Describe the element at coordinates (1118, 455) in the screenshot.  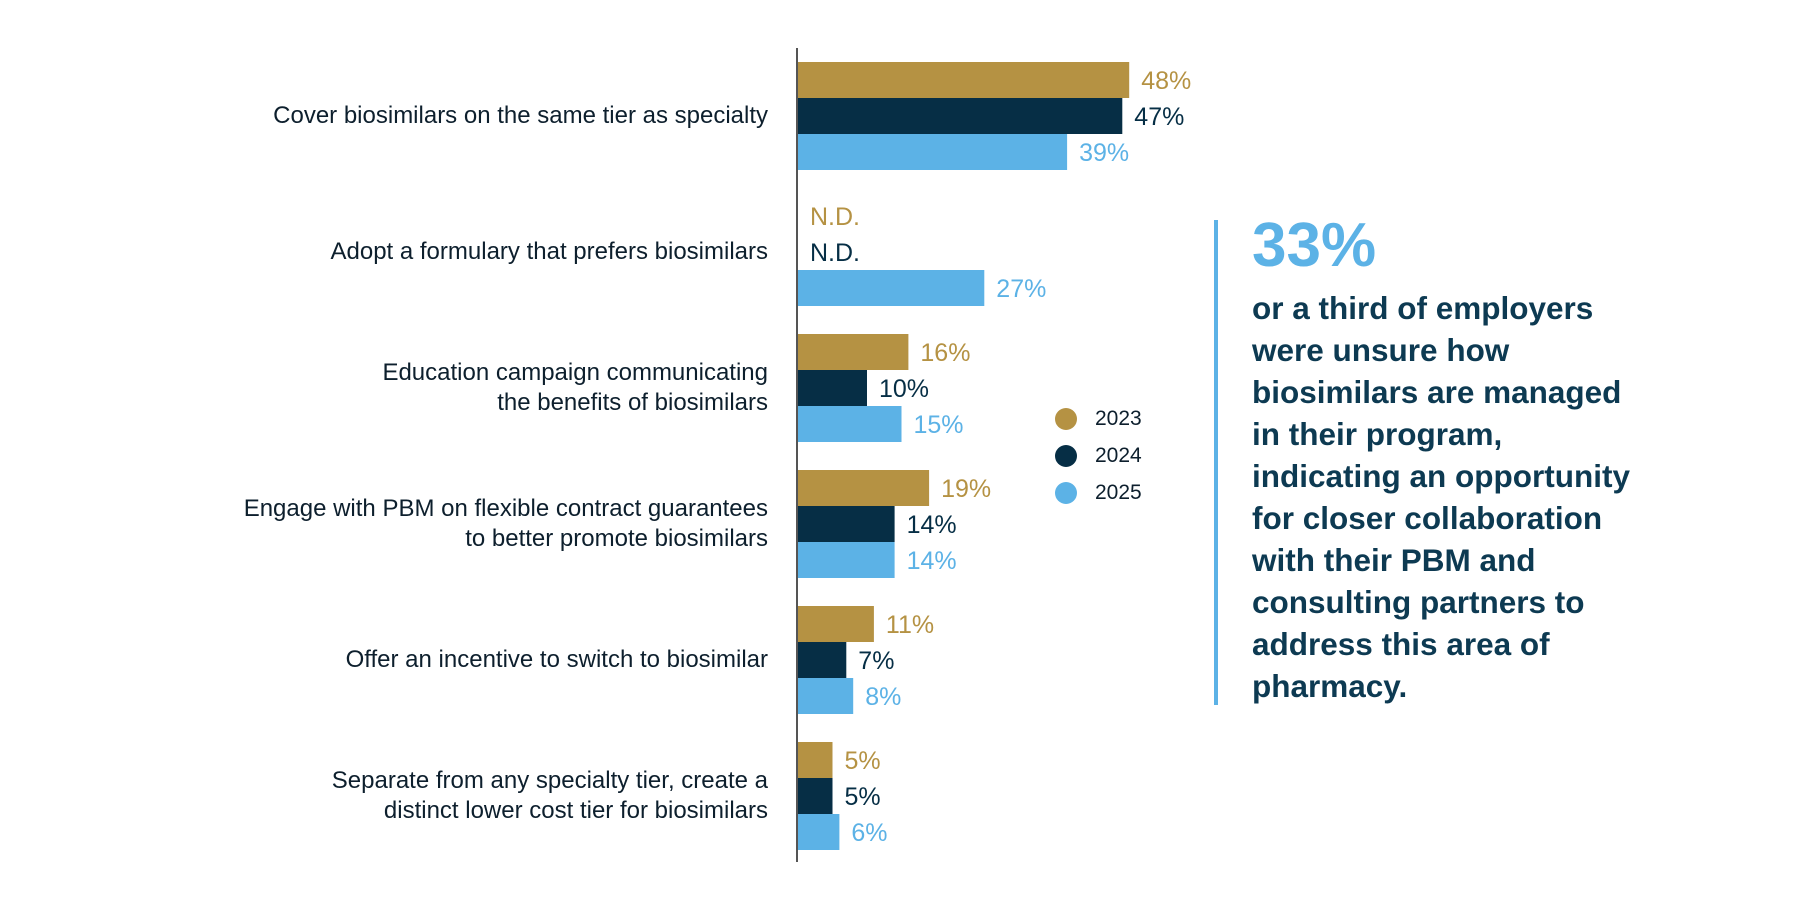
I see `legend-label-2024: 2024` at that location.